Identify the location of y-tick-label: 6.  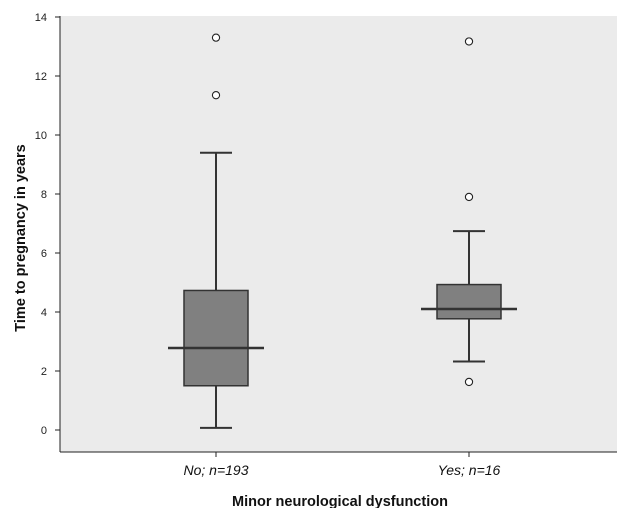
(44, 254).